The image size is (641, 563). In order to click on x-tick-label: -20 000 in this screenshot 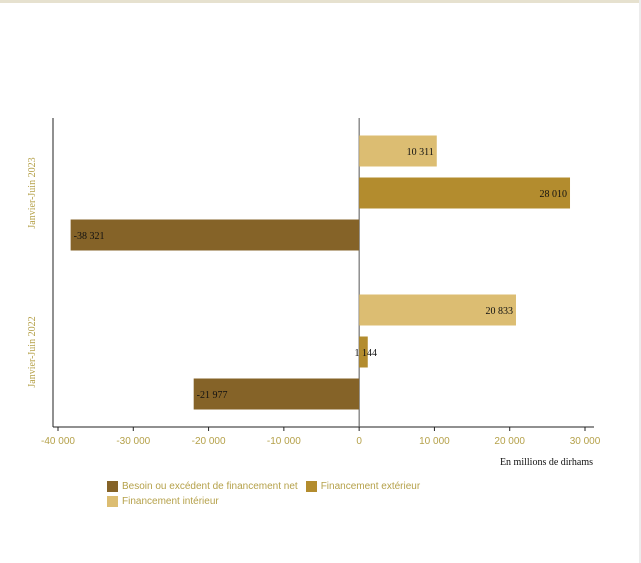, I will do `click(209, 441)`.